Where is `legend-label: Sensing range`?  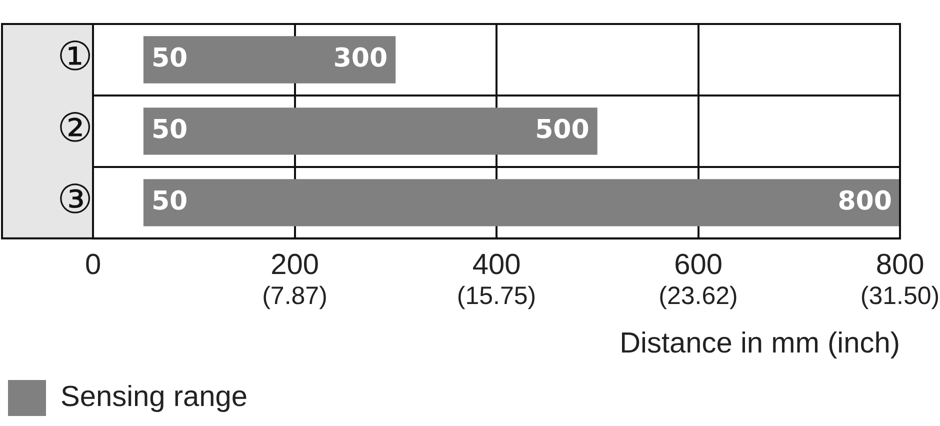 legend-label: Sensing range is located at coordinates (154, 397).